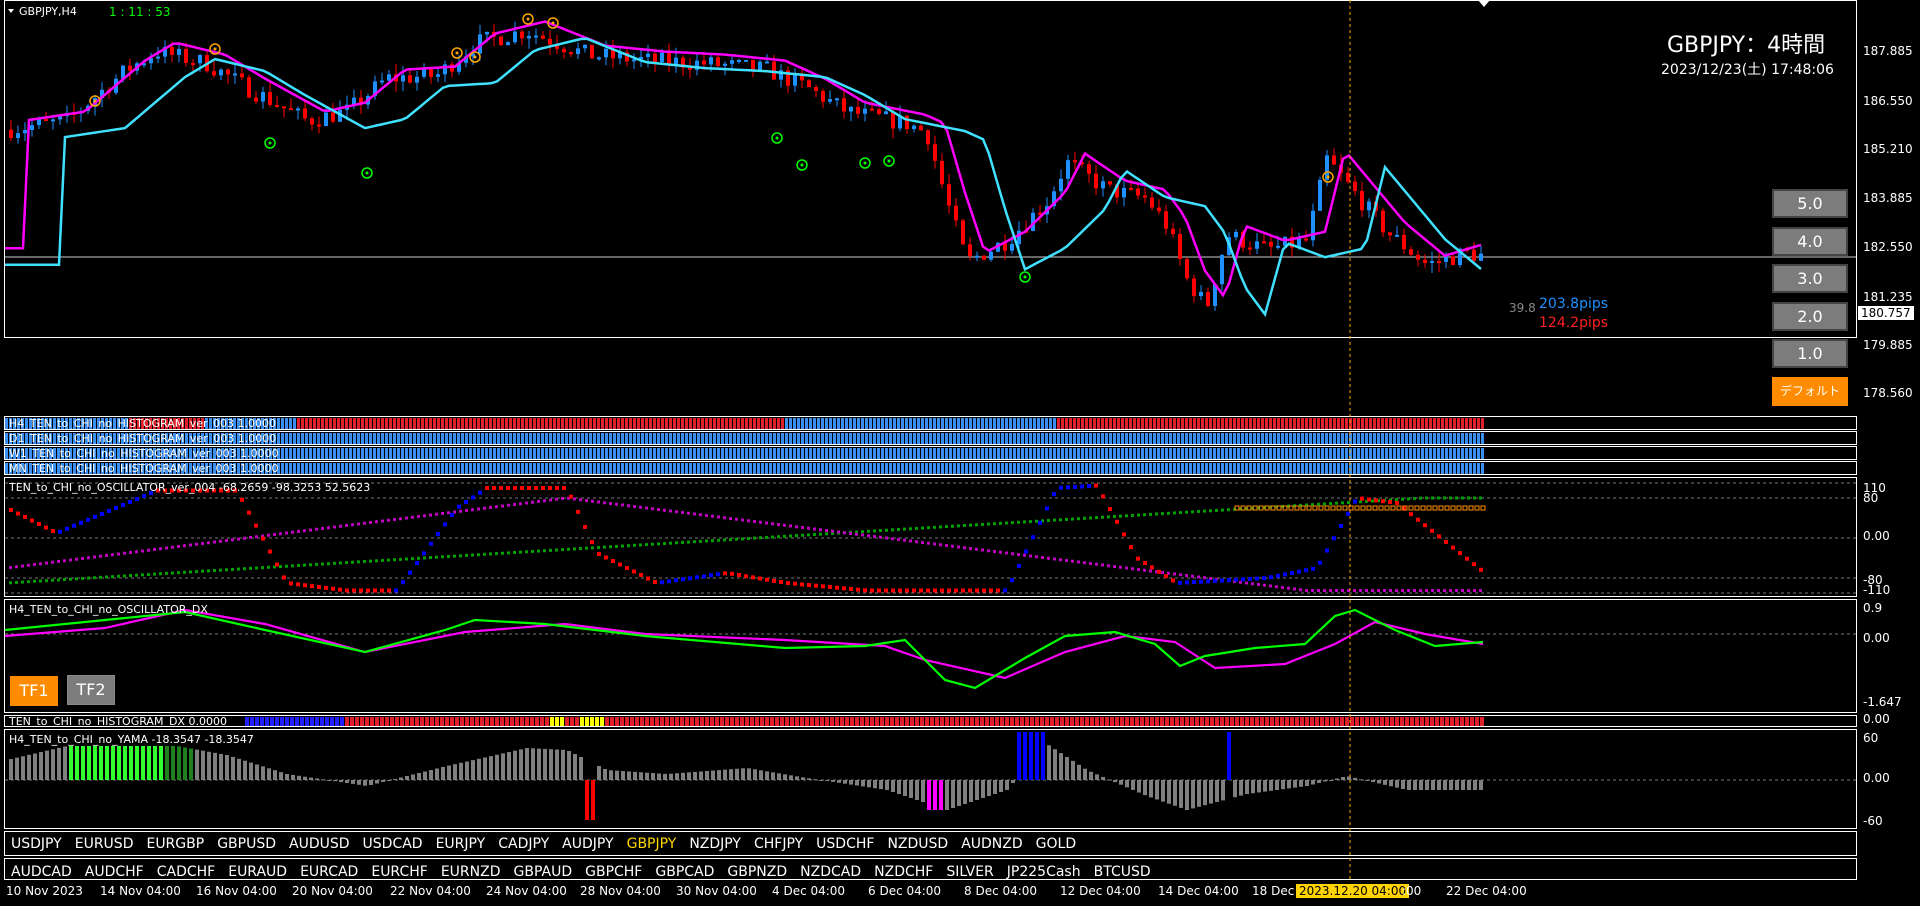 This screenshot has width=1920, height=906. I want to click on symbol-link: EURJPY, so click(460, 844).